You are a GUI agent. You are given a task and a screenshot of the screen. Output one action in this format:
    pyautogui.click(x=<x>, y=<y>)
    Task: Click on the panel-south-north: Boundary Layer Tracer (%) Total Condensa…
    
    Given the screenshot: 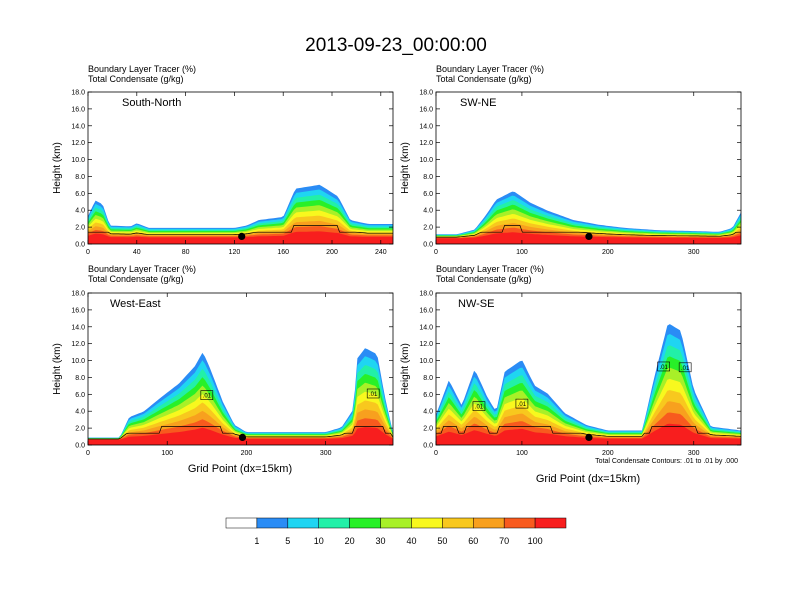 What is the action you would take?
    pyautogui.click(x=223, y=160)
    